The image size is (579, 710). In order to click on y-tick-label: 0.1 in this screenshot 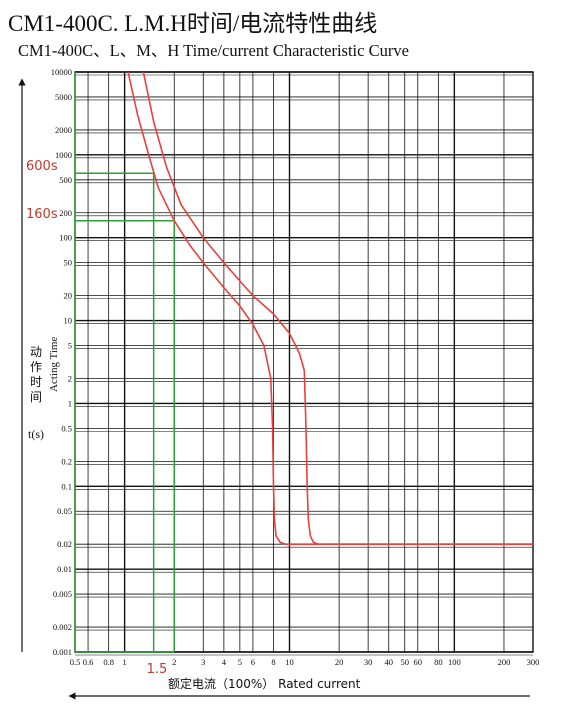, I will do `click(66, 486)`.